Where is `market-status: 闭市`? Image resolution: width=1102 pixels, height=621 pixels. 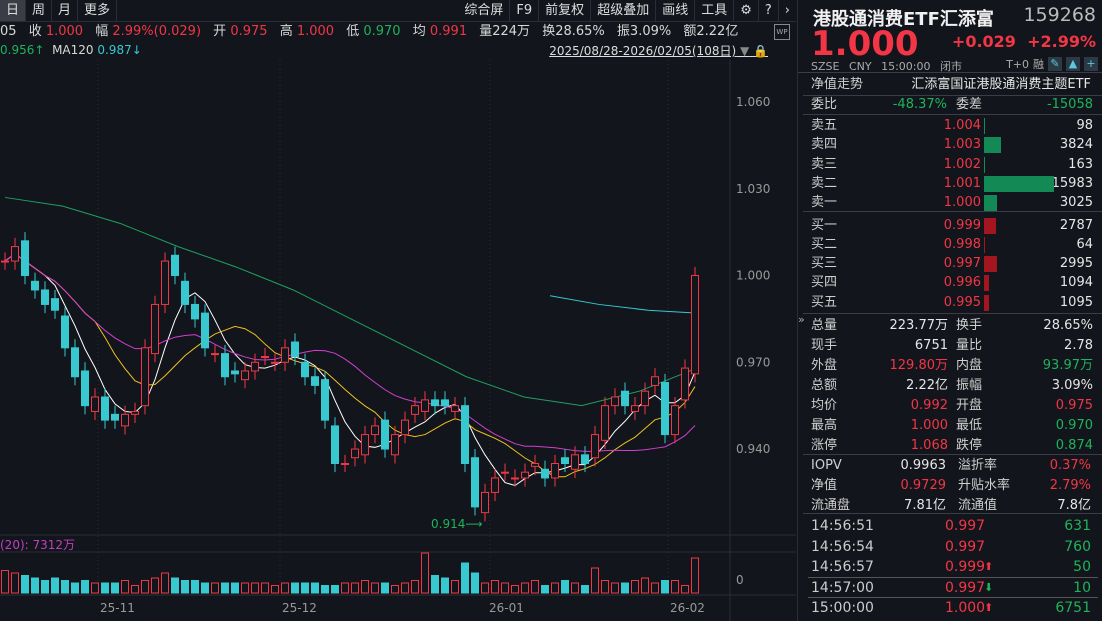 market-status: 闭市 is located at coordinates (951, 66).